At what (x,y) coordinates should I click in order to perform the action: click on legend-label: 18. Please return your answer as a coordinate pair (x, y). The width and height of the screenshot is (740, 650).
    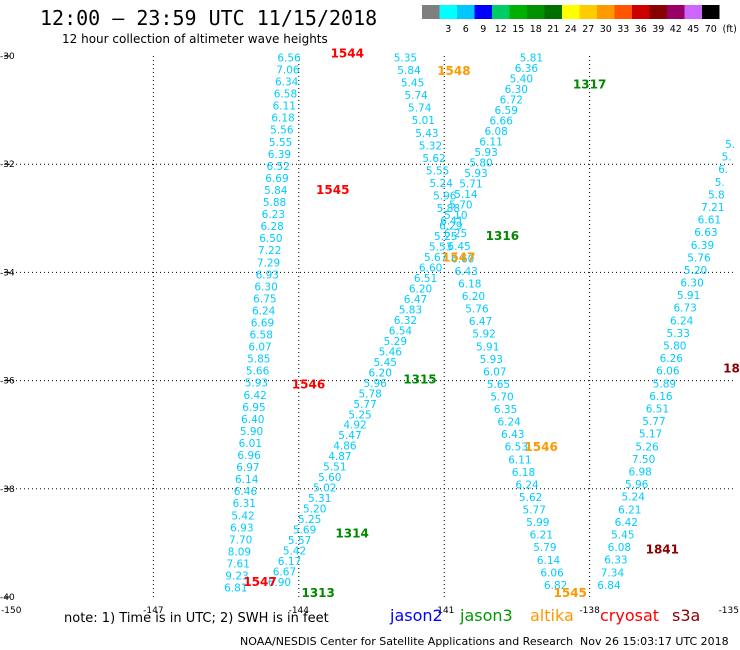
    Looking at the image, I should click on (536, 29).